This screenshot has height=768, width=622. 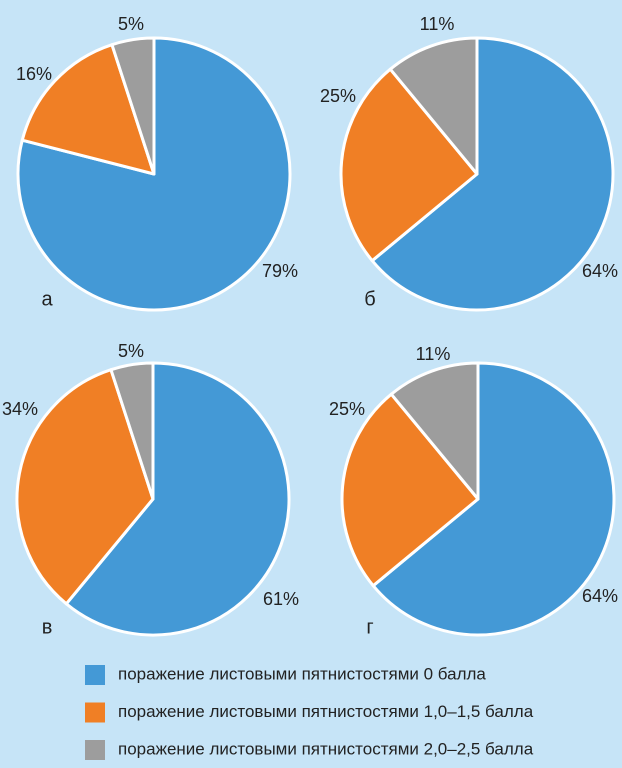 I want to click on pie-title: б, so click(x=369, y=299).